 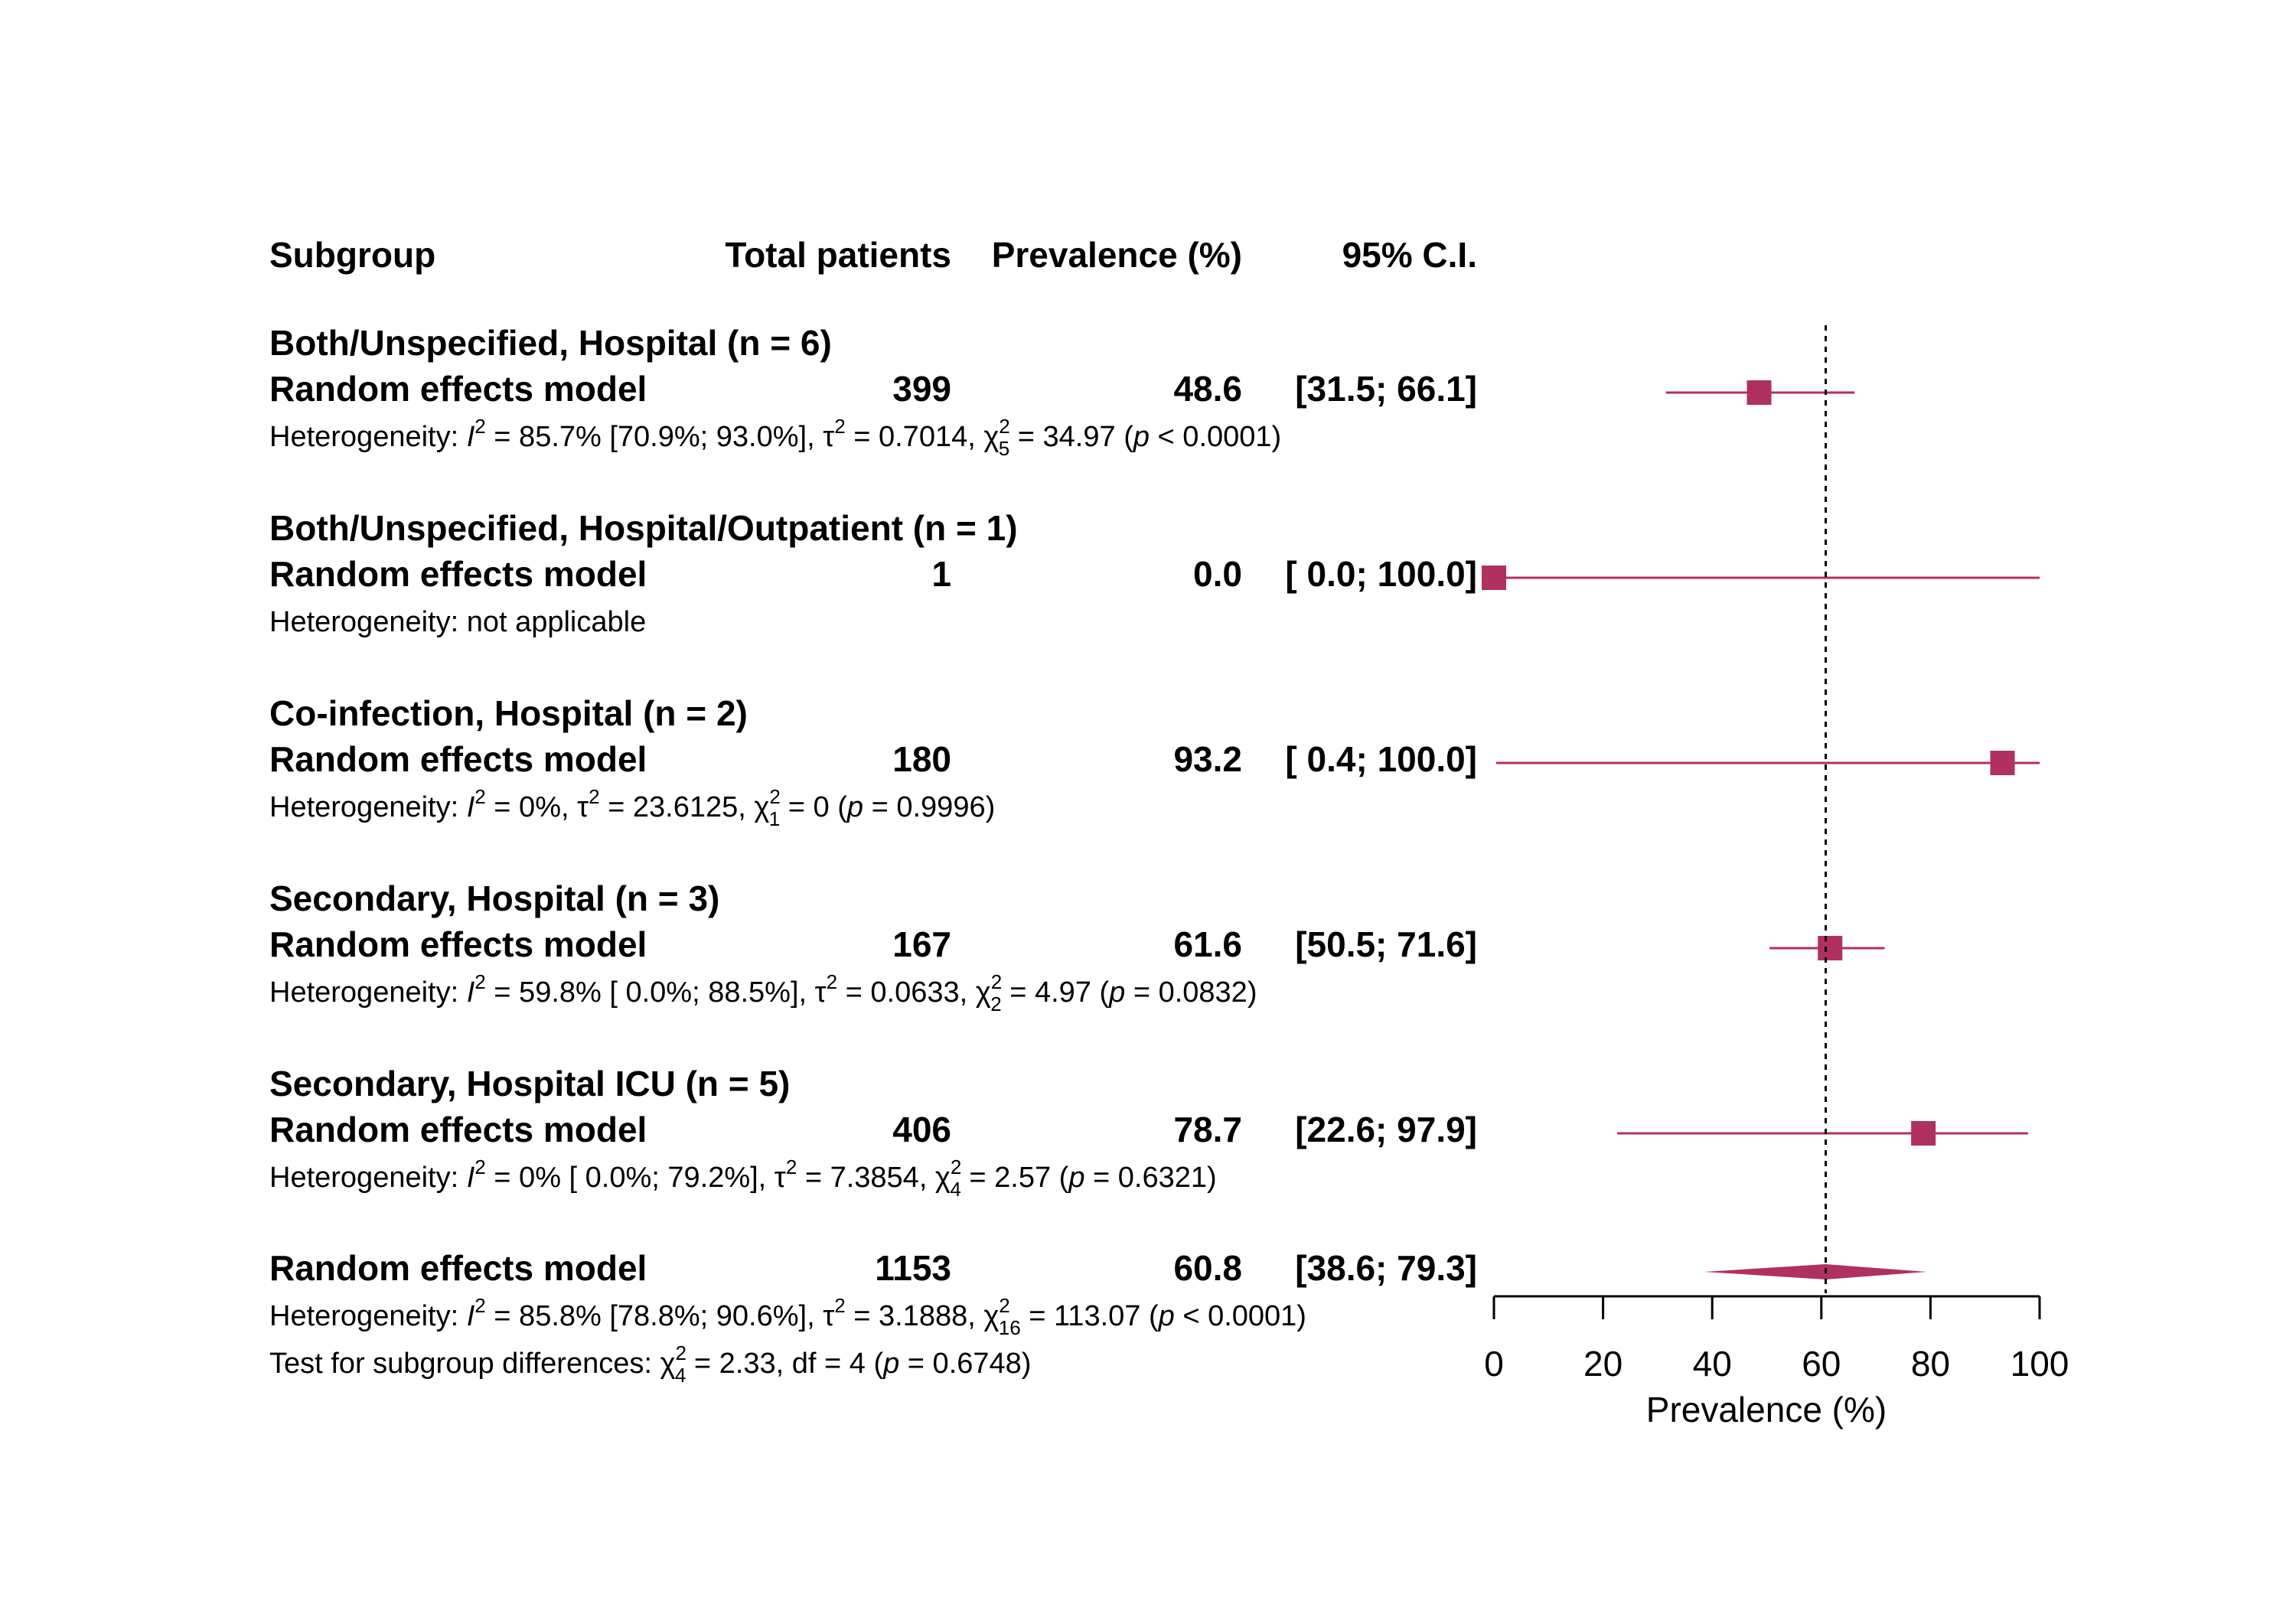 What do you see at coordinates (1217, 574) in the screenshot?
I see `prevalence-value: 0.0` at bounding box center [1217, 574].